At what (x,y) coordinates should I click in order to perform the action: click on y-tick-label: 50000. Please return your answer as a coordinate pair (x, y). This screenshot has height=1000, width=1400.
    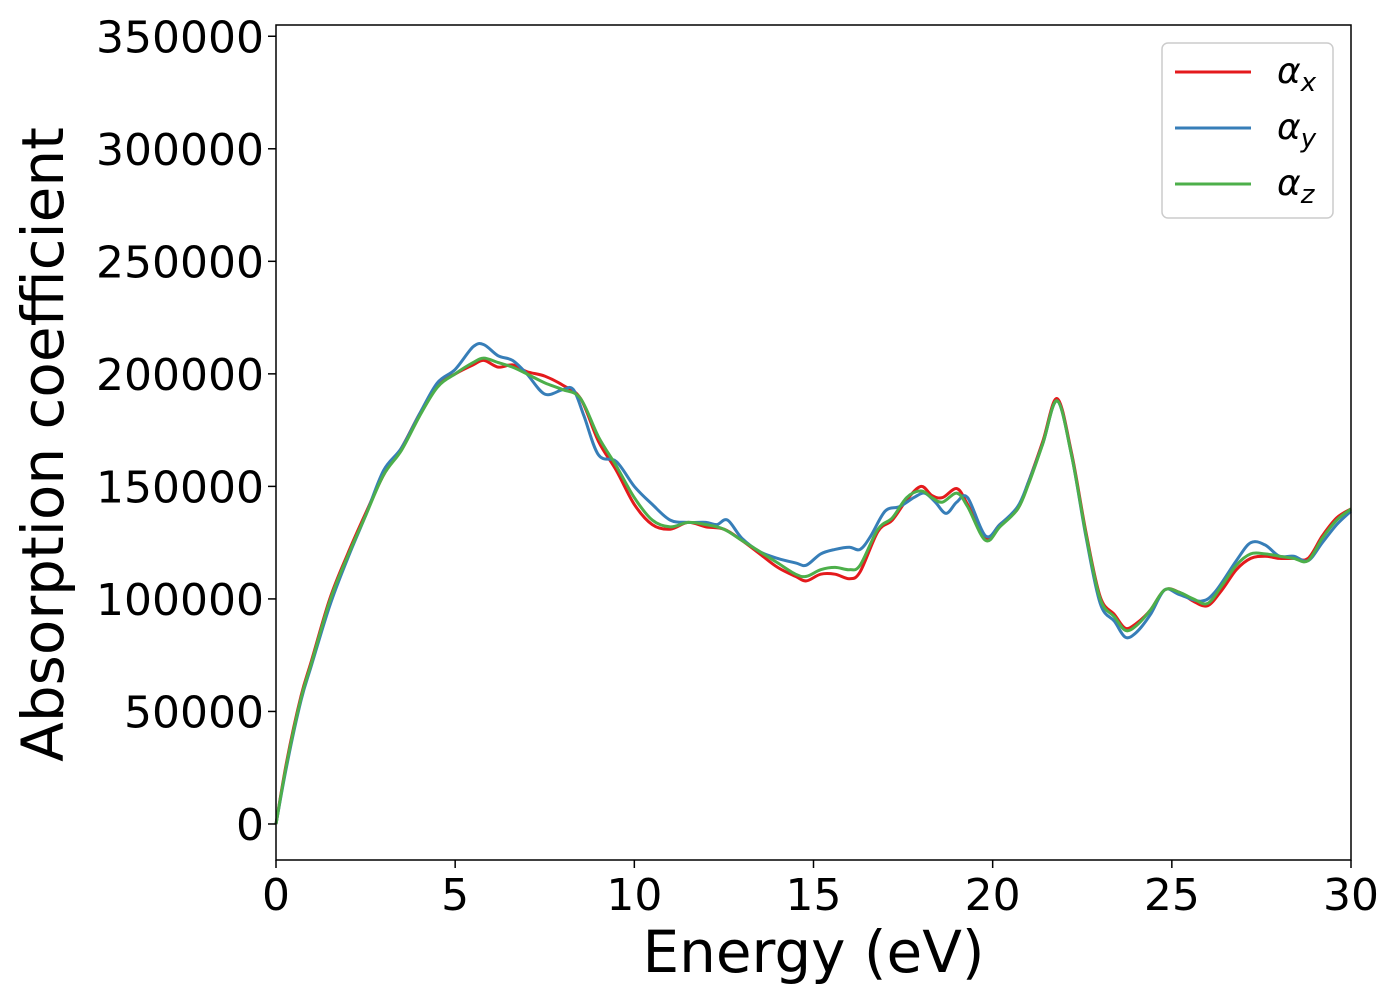
    Looking at the image, I should click on (194, 712).